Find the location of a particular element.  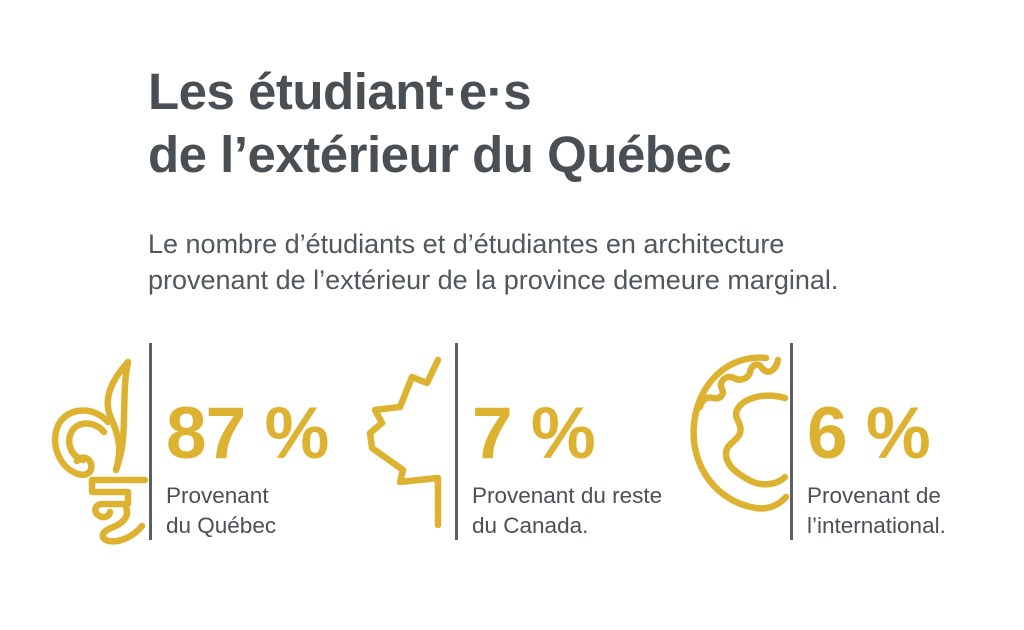

globe-icon is located at coordinates (741, 445).